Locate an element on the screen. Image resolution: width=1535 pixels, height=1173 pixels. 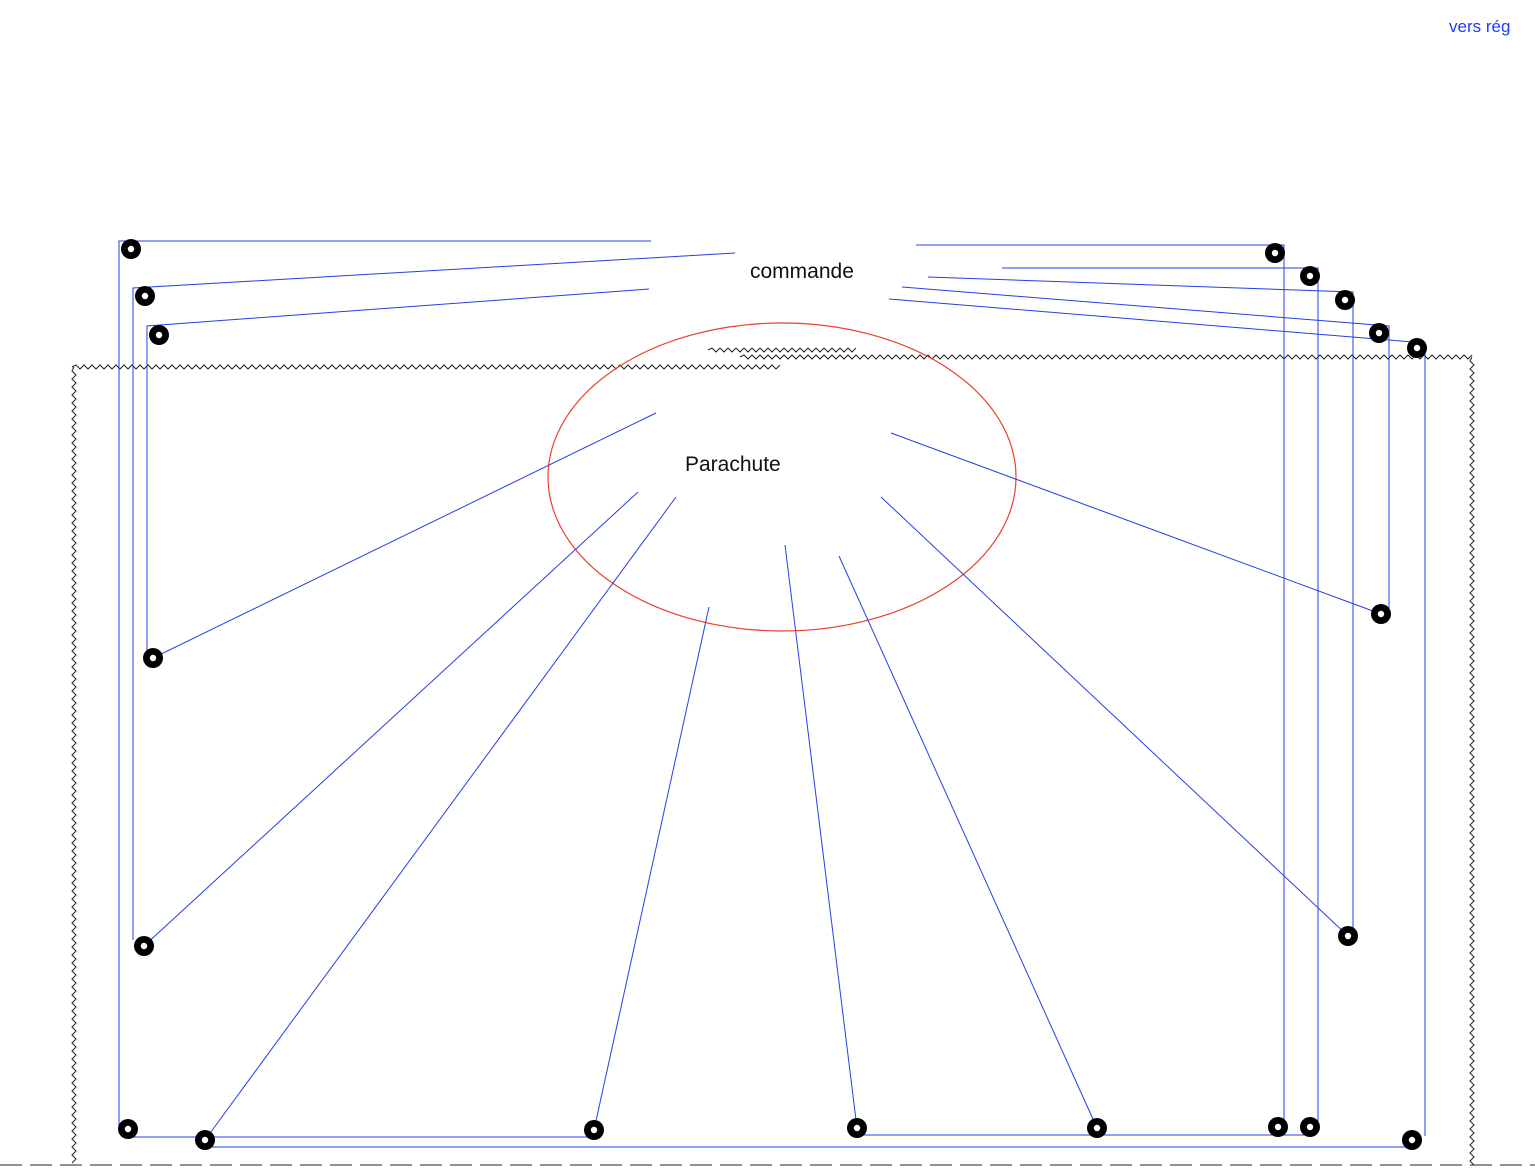
fabric-outline-top-raised is located at coordinates (1106, 357).